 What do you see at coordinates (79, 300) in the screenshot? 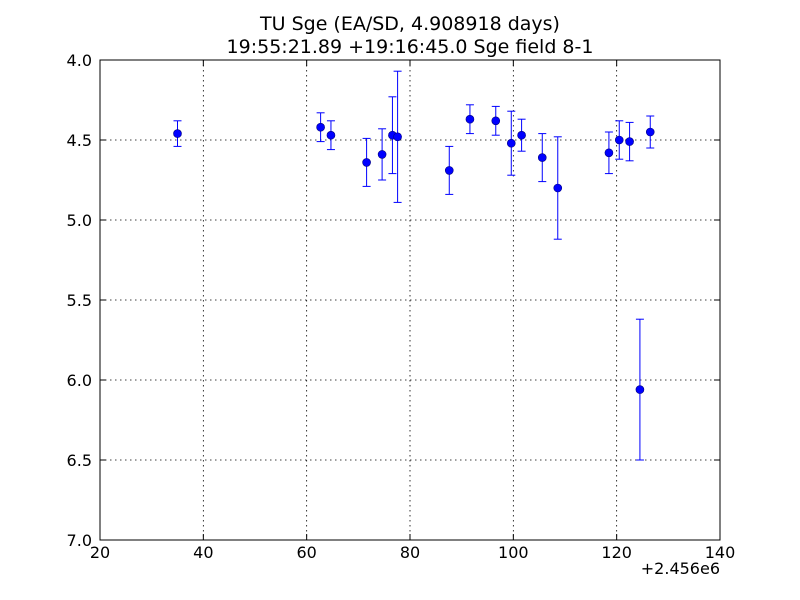
I see `y-tick-label: 5.5` at bounding box center [79, 300].